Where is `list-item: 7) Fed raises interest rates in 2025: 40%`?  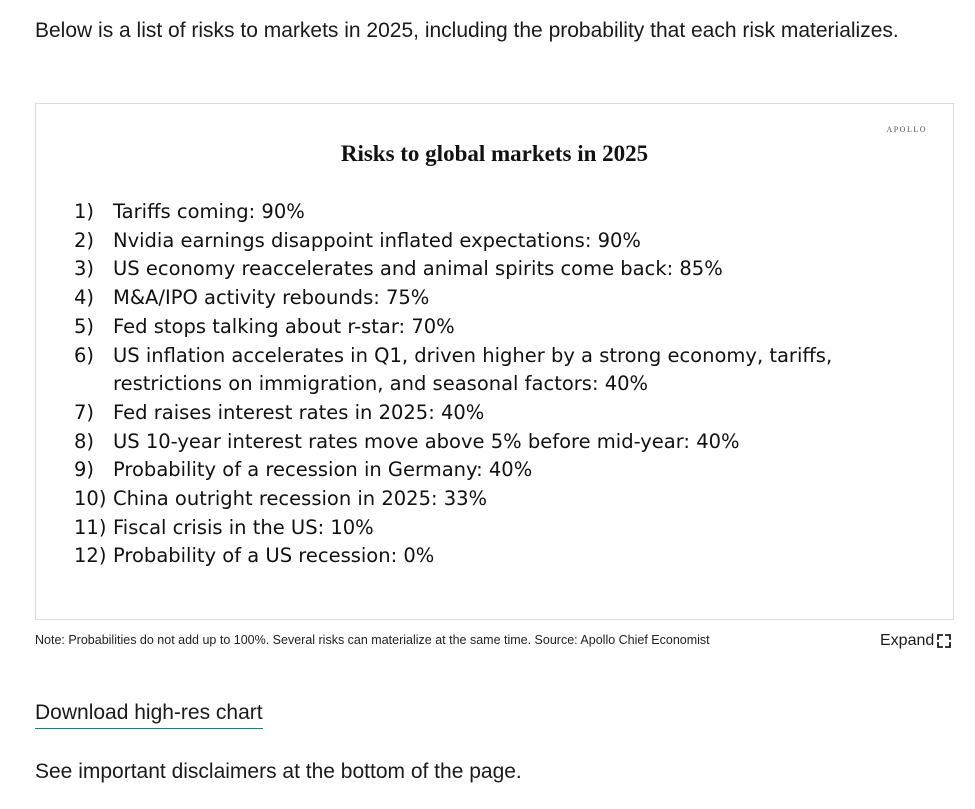 list-item: 7) Fed raises interest rates in 2025: 40% is located at coordinates (499, 413).